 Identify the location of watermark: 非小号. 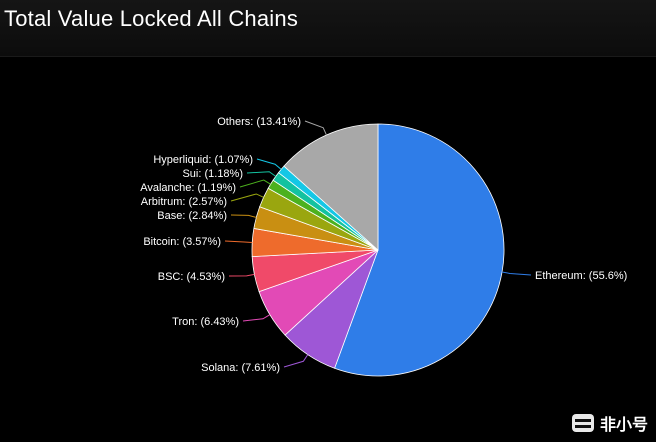
(609, 423).